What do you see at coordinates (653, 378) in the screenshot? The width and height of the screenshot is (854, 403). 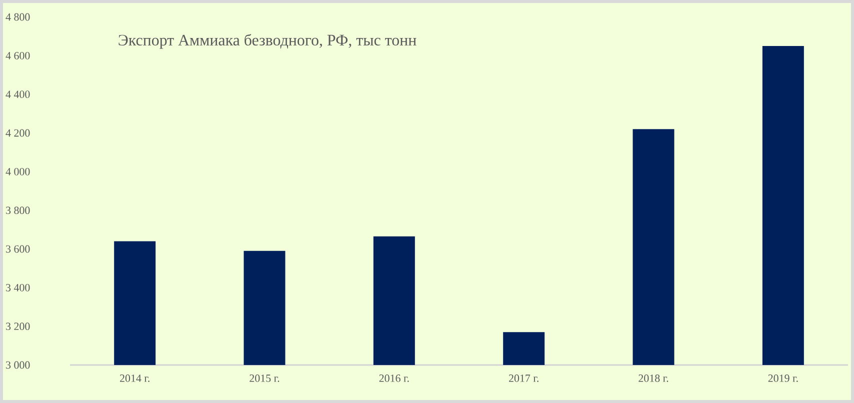 I see `x-tick-label: 2018 г.` at bounding box center [653, 378].